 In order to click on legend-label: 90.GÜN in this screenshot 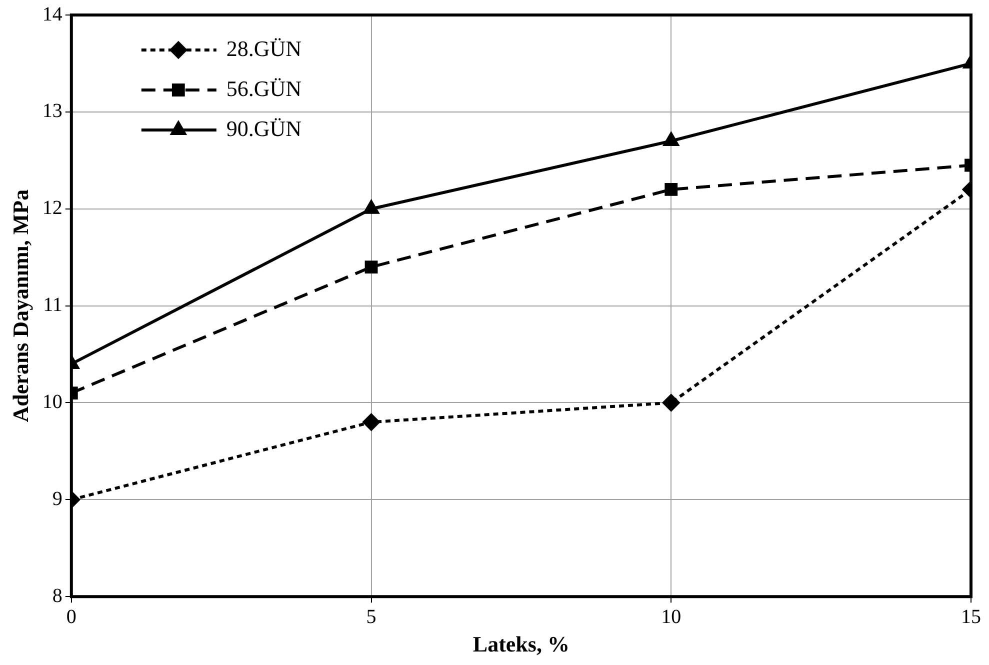, I will do `click(264, 128)`.